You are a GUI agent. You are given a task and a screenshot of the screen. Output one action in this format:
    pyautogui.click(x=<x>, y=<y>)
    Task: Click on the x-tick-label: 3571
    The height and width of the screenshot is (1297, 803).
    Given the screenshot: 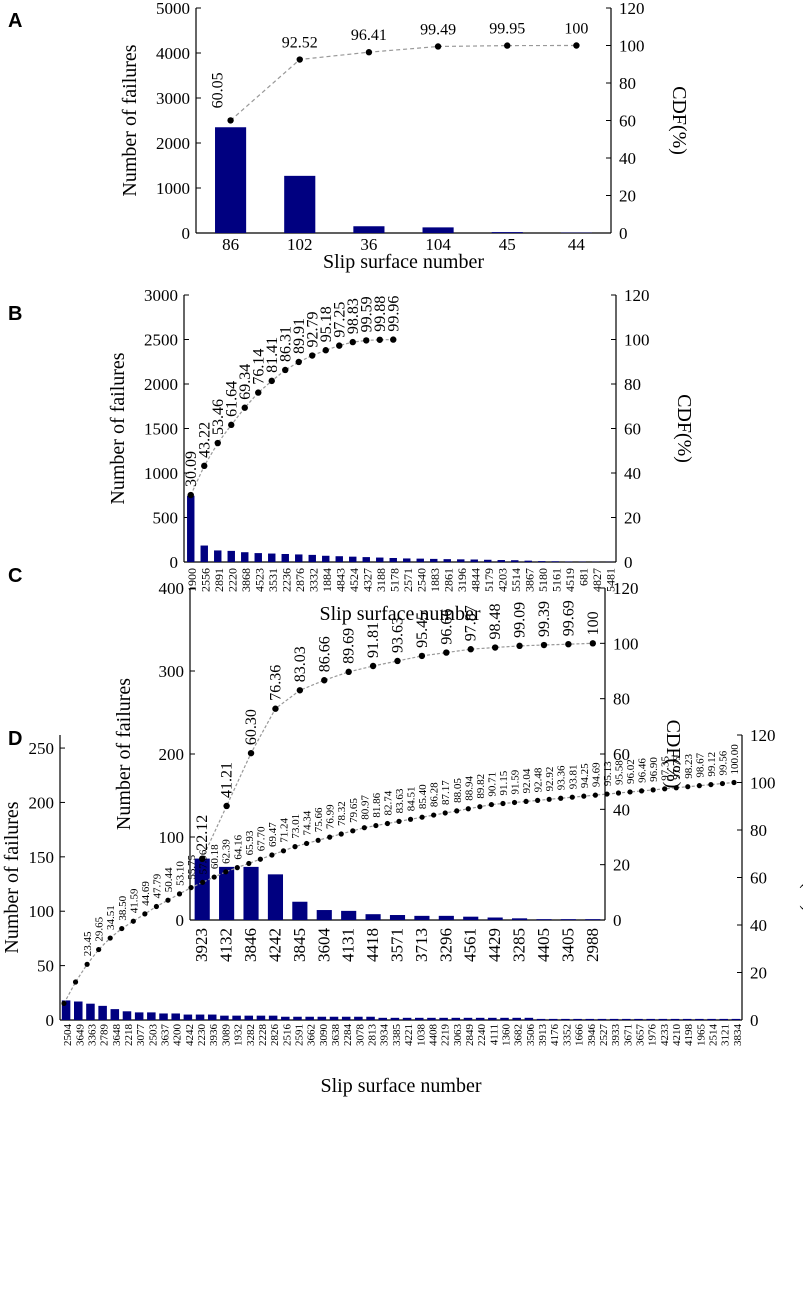 What is the action you would take?
    pyautogui.click(x=397, y=945)
    